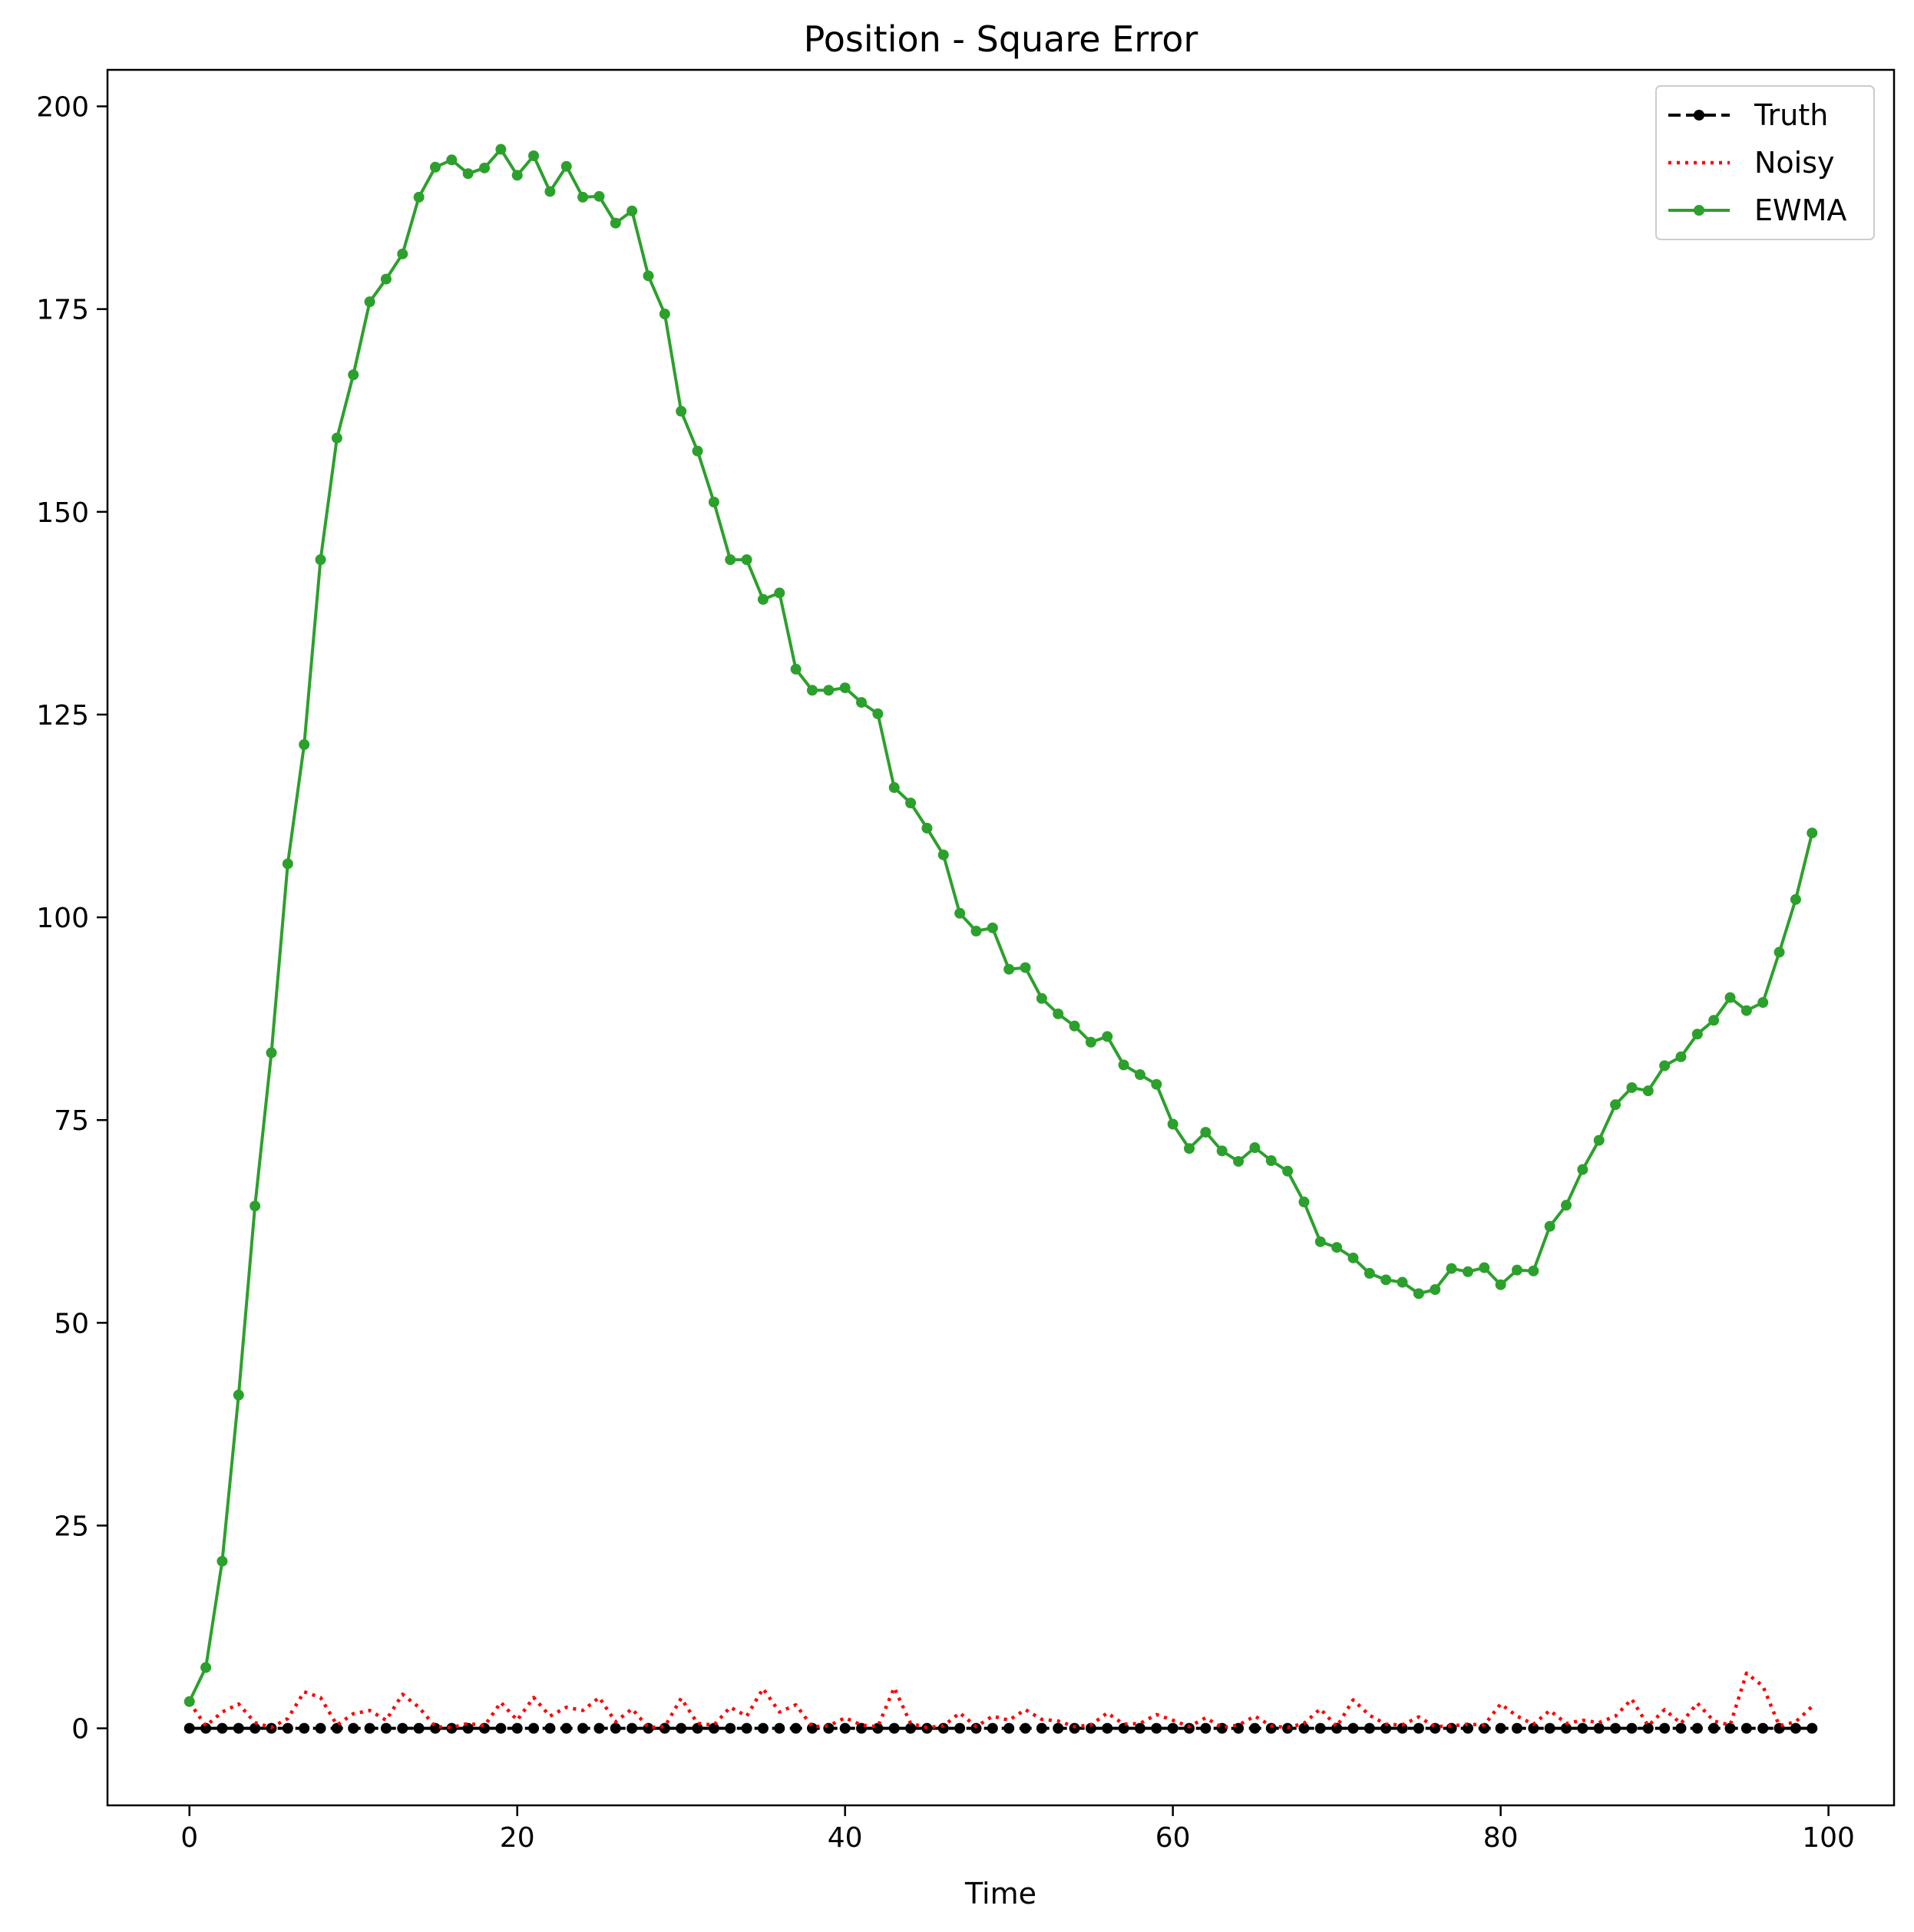 Image resolution: width=1914 pixels, height=1932 pixels. I want to click on legend-marker, so click(1699, 210).